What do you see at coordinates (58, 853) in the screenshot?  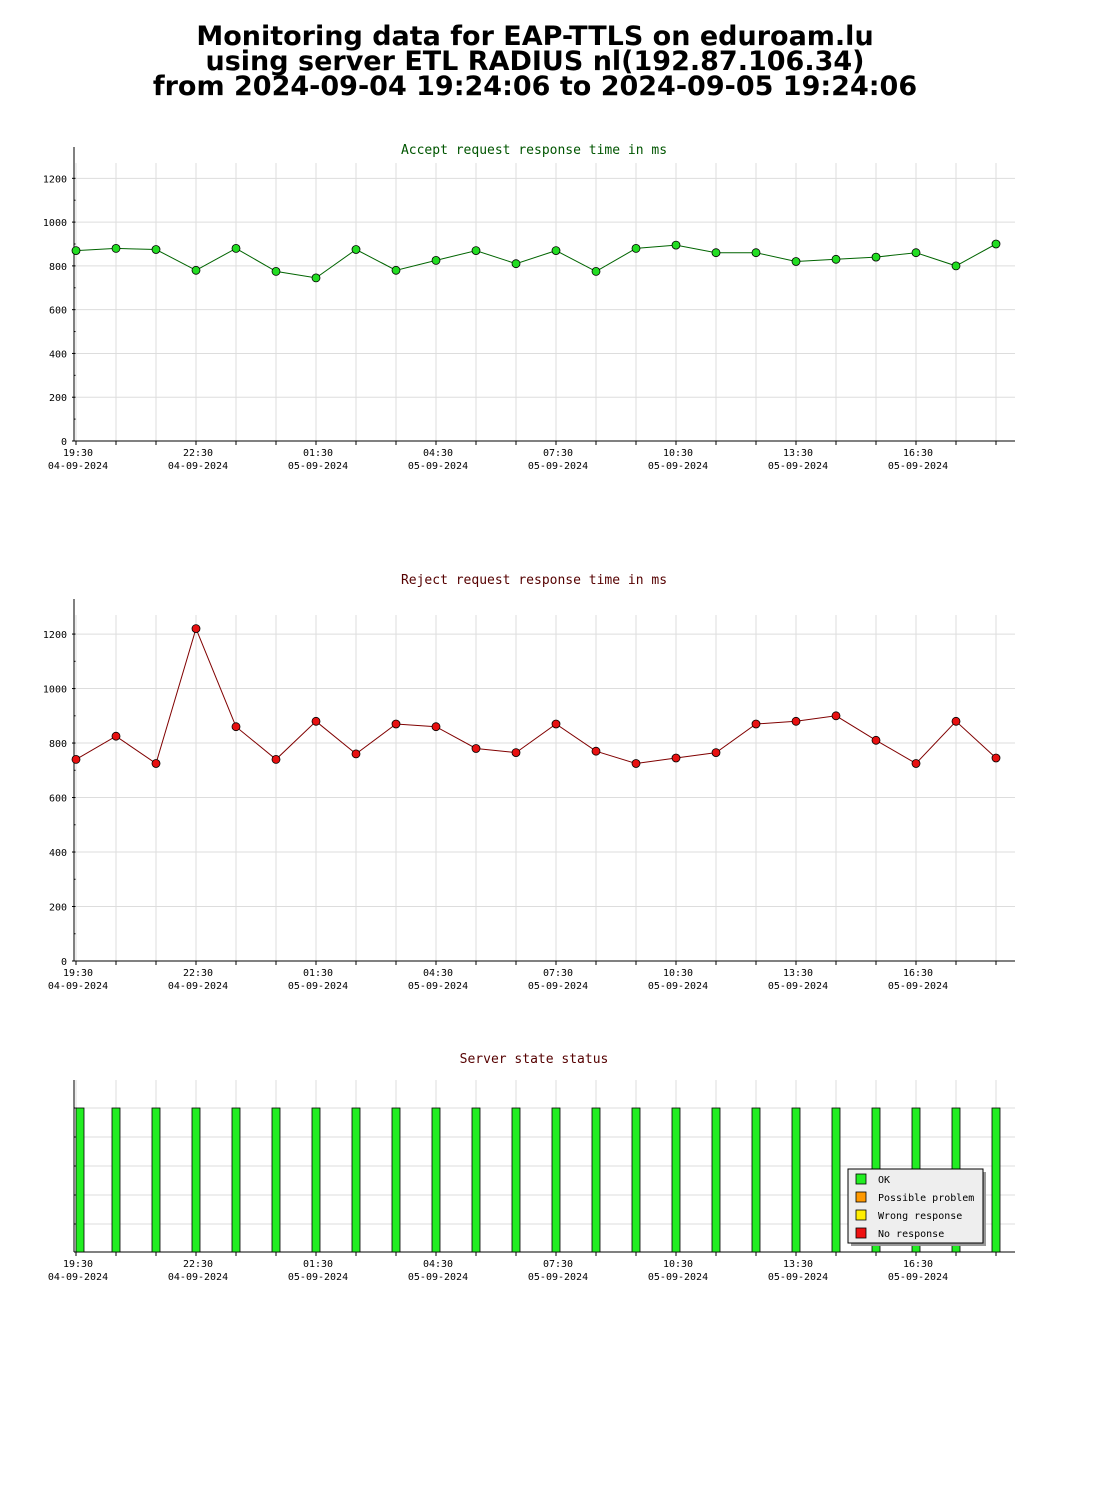 I see `reject-y-tick-label: 400` at bounding box center [58, 853].